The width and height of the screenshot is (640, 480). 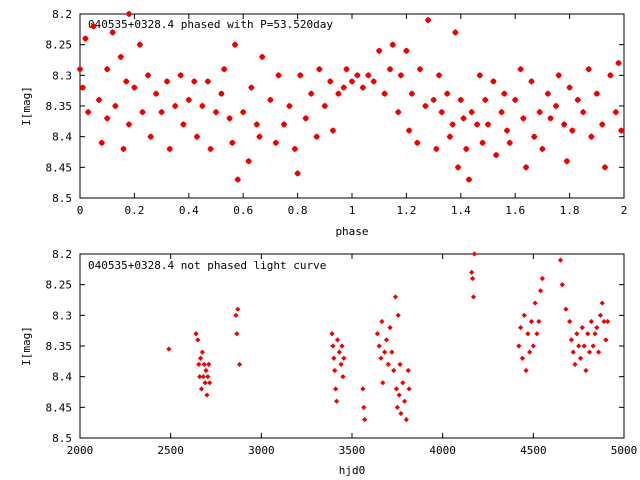 I want to click on phased-chart-ylabel: I[mag], so click(x=26, y=106).